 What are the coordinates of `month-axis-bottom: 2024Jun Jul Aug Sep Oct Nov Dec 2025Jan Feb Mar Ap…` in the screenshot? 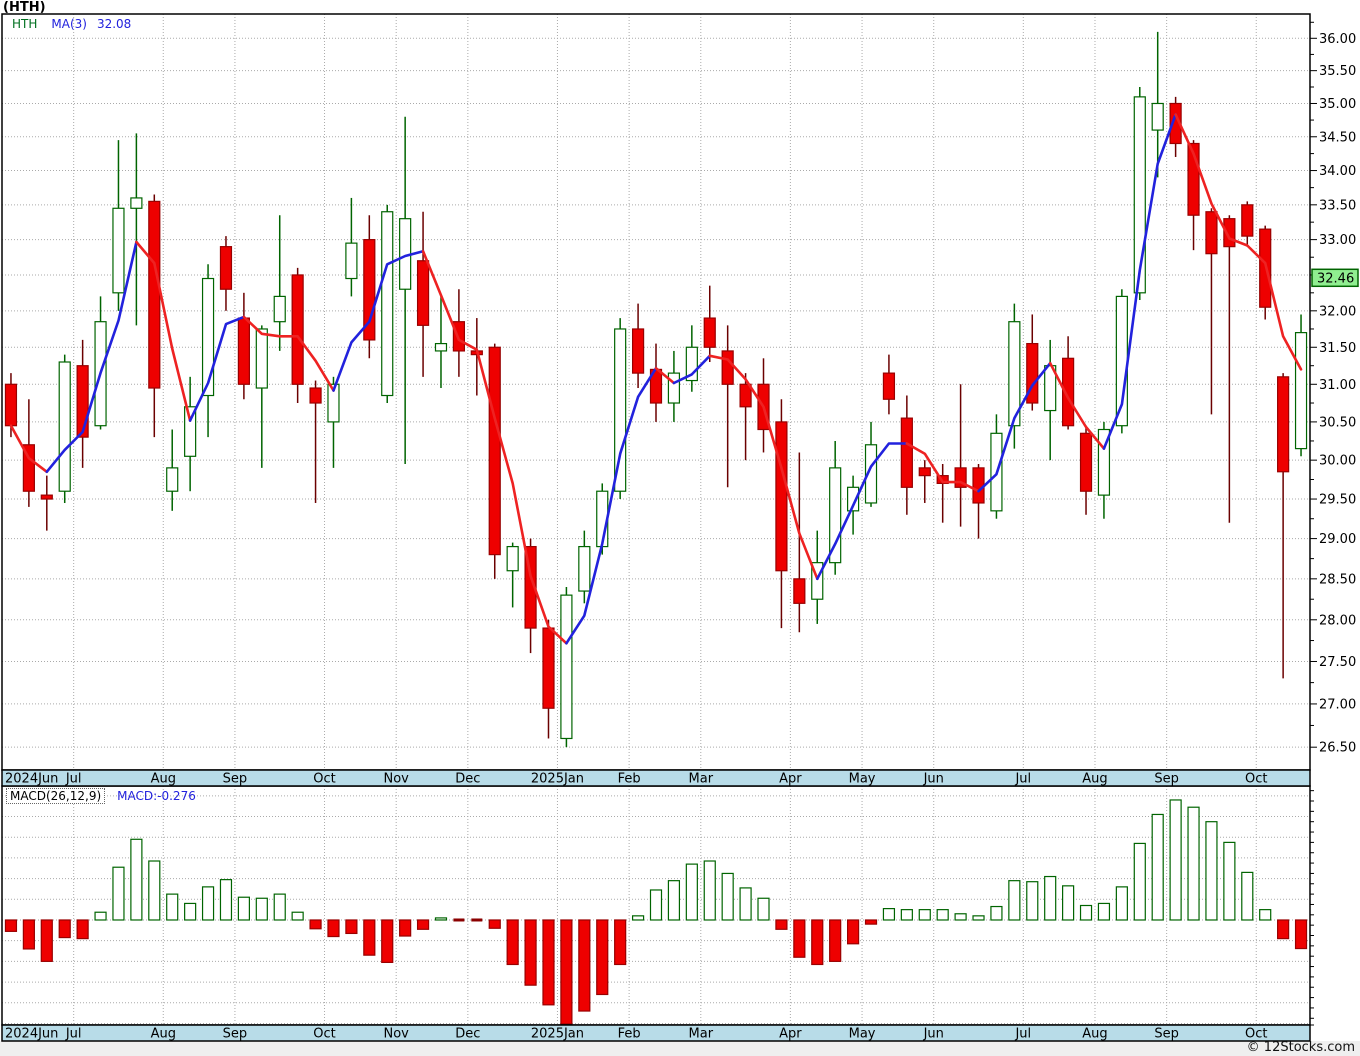 It's located at (656, 1033).